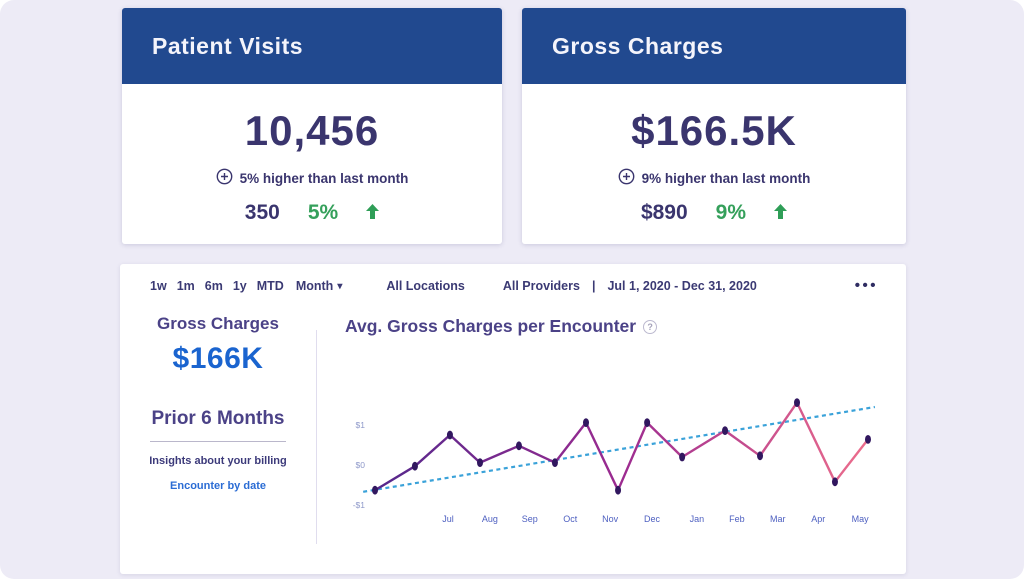 Image resolution: width=1024 pixels, height=579 pixels. I want to click on insights-label: Insights about your billing, so click(218, 461).